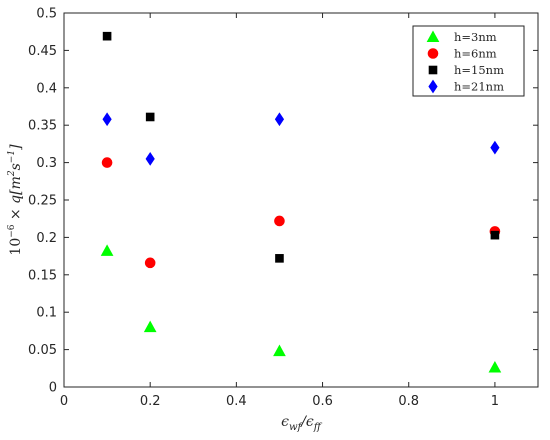 The height and width of the screenshot is (440, 550). What do you see at coordinates (433, 70) in the screenshot?
I see `legend-marker-square` at bounding box center [433, 70].